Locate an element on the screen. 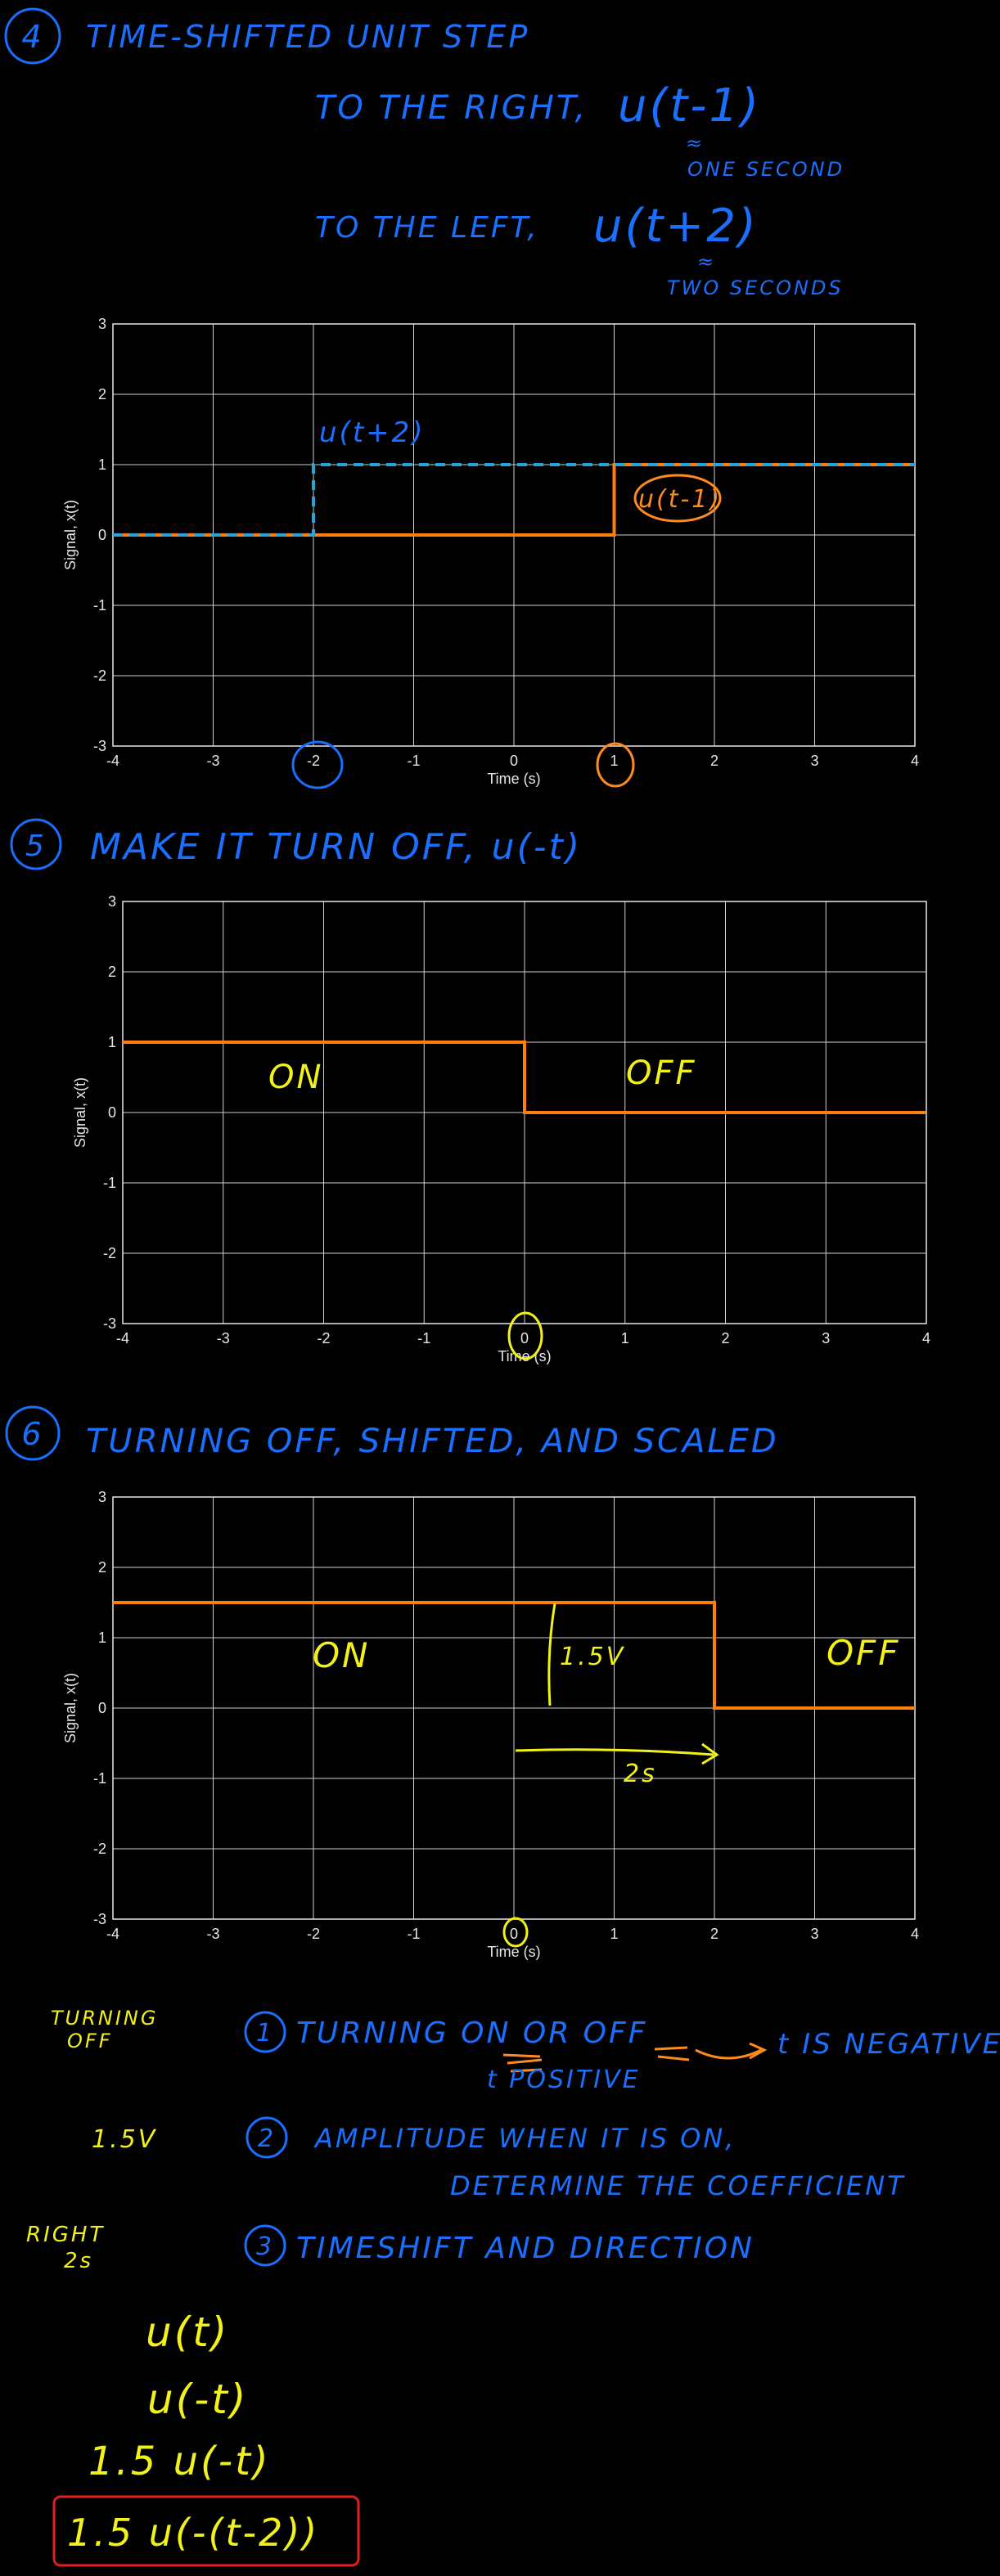 Image resolution: width=1000 pixels, height=2576 pixels. step-2-number-circle is located at coordinates (266, 2138).